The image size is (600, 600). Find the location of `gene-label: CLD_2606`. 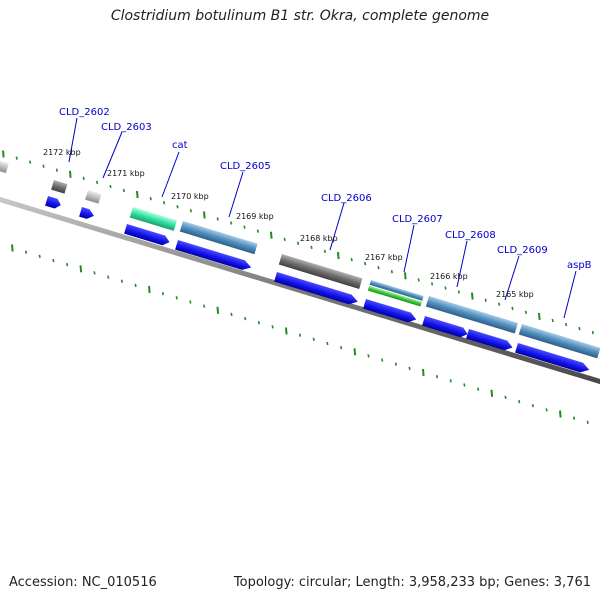

gene-label: CLD_2606 is located at coordinates (346, 198).